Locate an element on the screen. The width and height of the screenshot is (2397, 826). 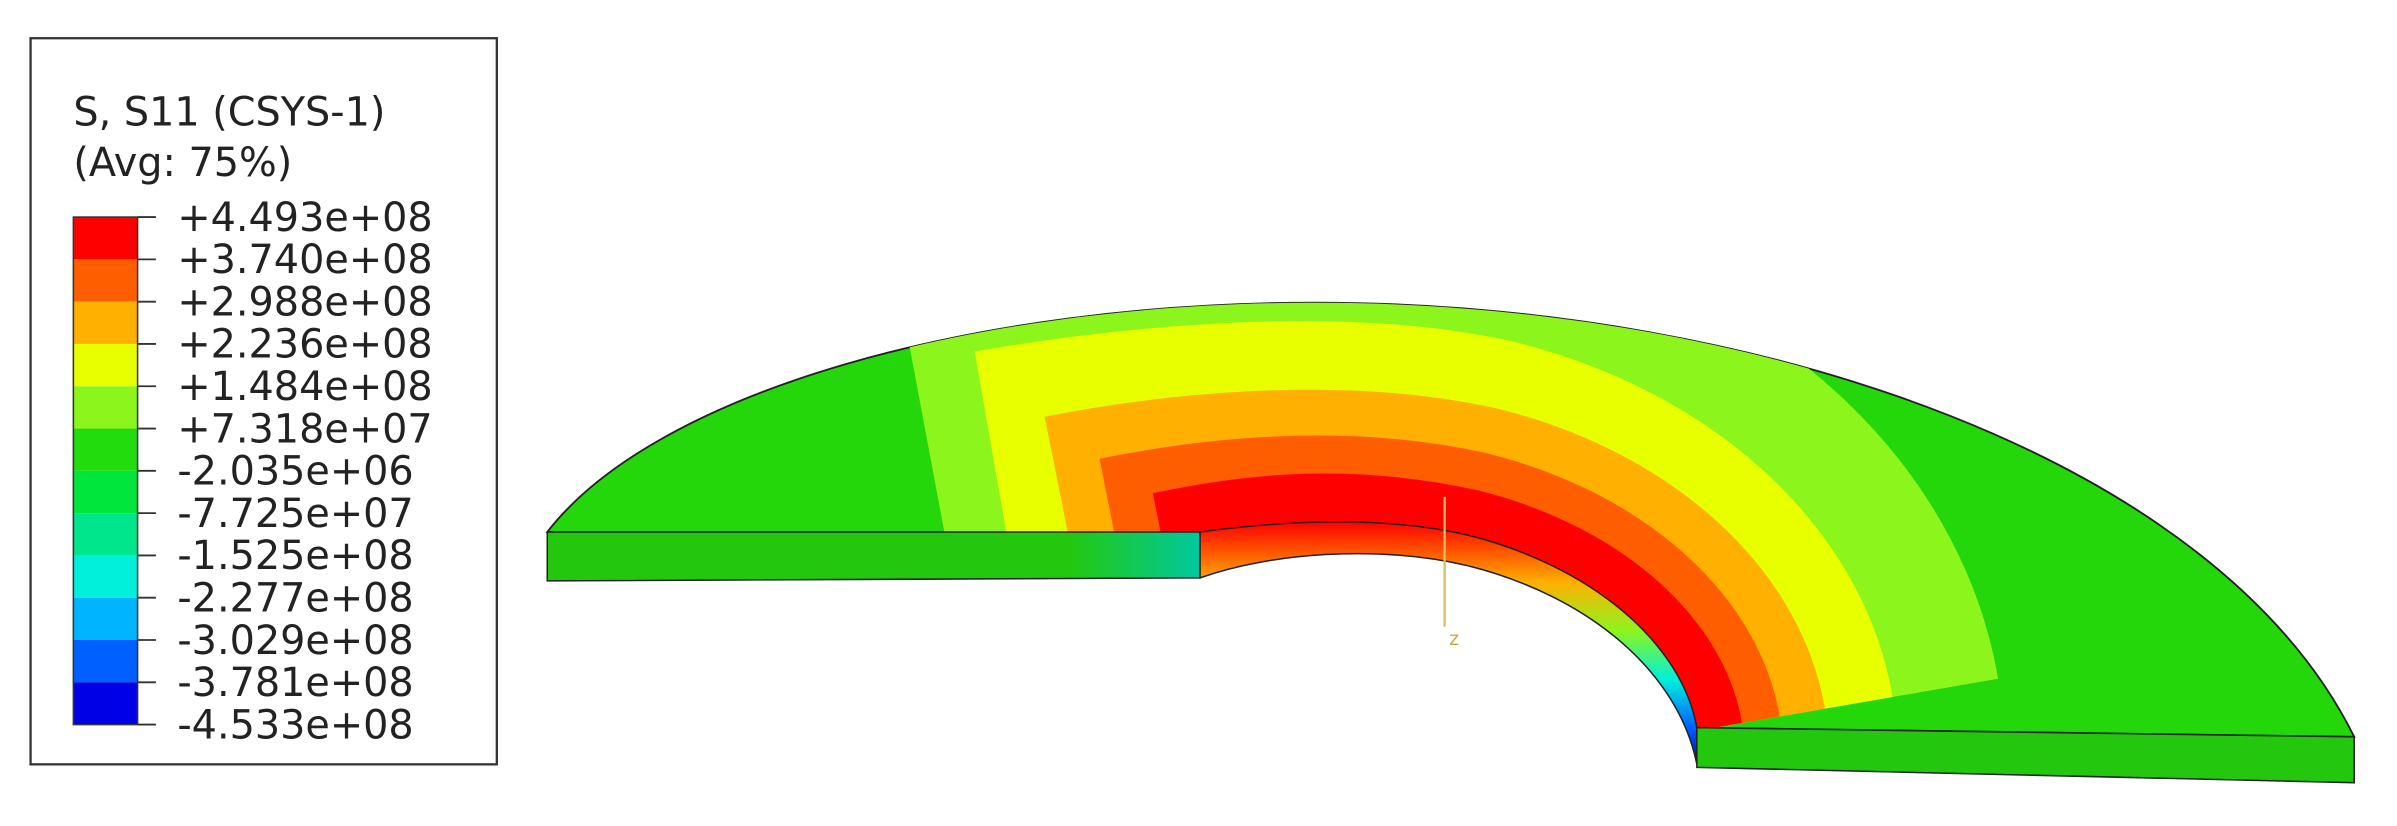
legend-label: -4.533e+08 is located at coordinates (295, 725).